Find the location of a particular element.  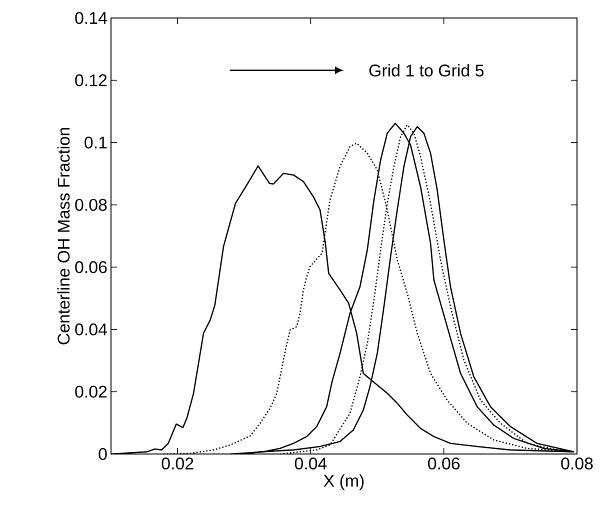

y-tick-label: 0 is located at coordinates (102, 454).